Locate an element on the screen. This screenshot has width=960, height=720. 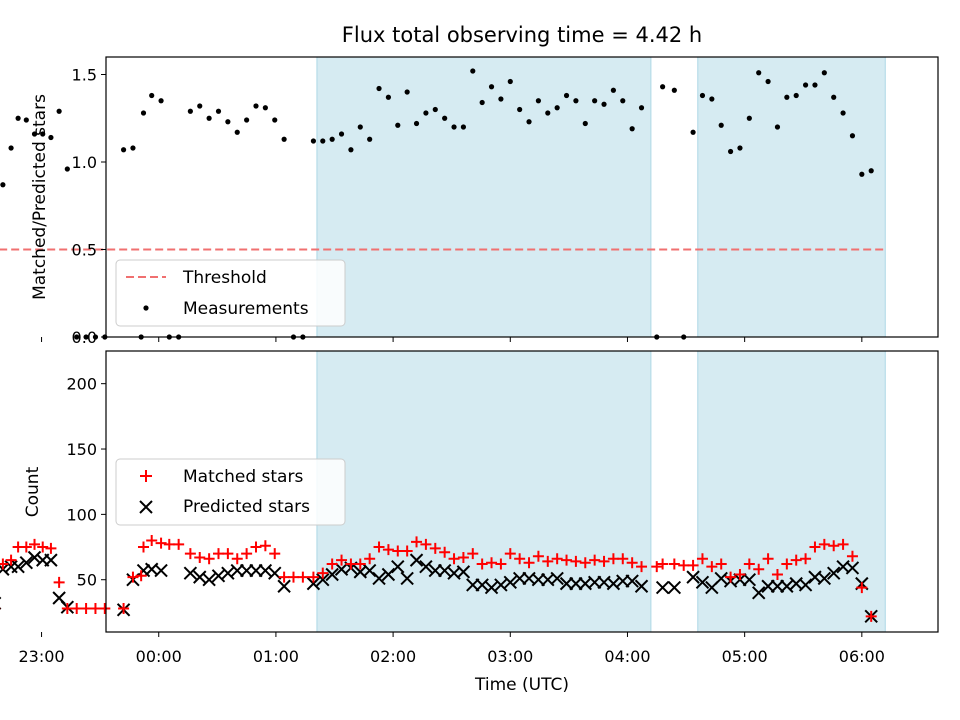
bottom-y-tick-label: 50 is located at coordinates (87, 580).